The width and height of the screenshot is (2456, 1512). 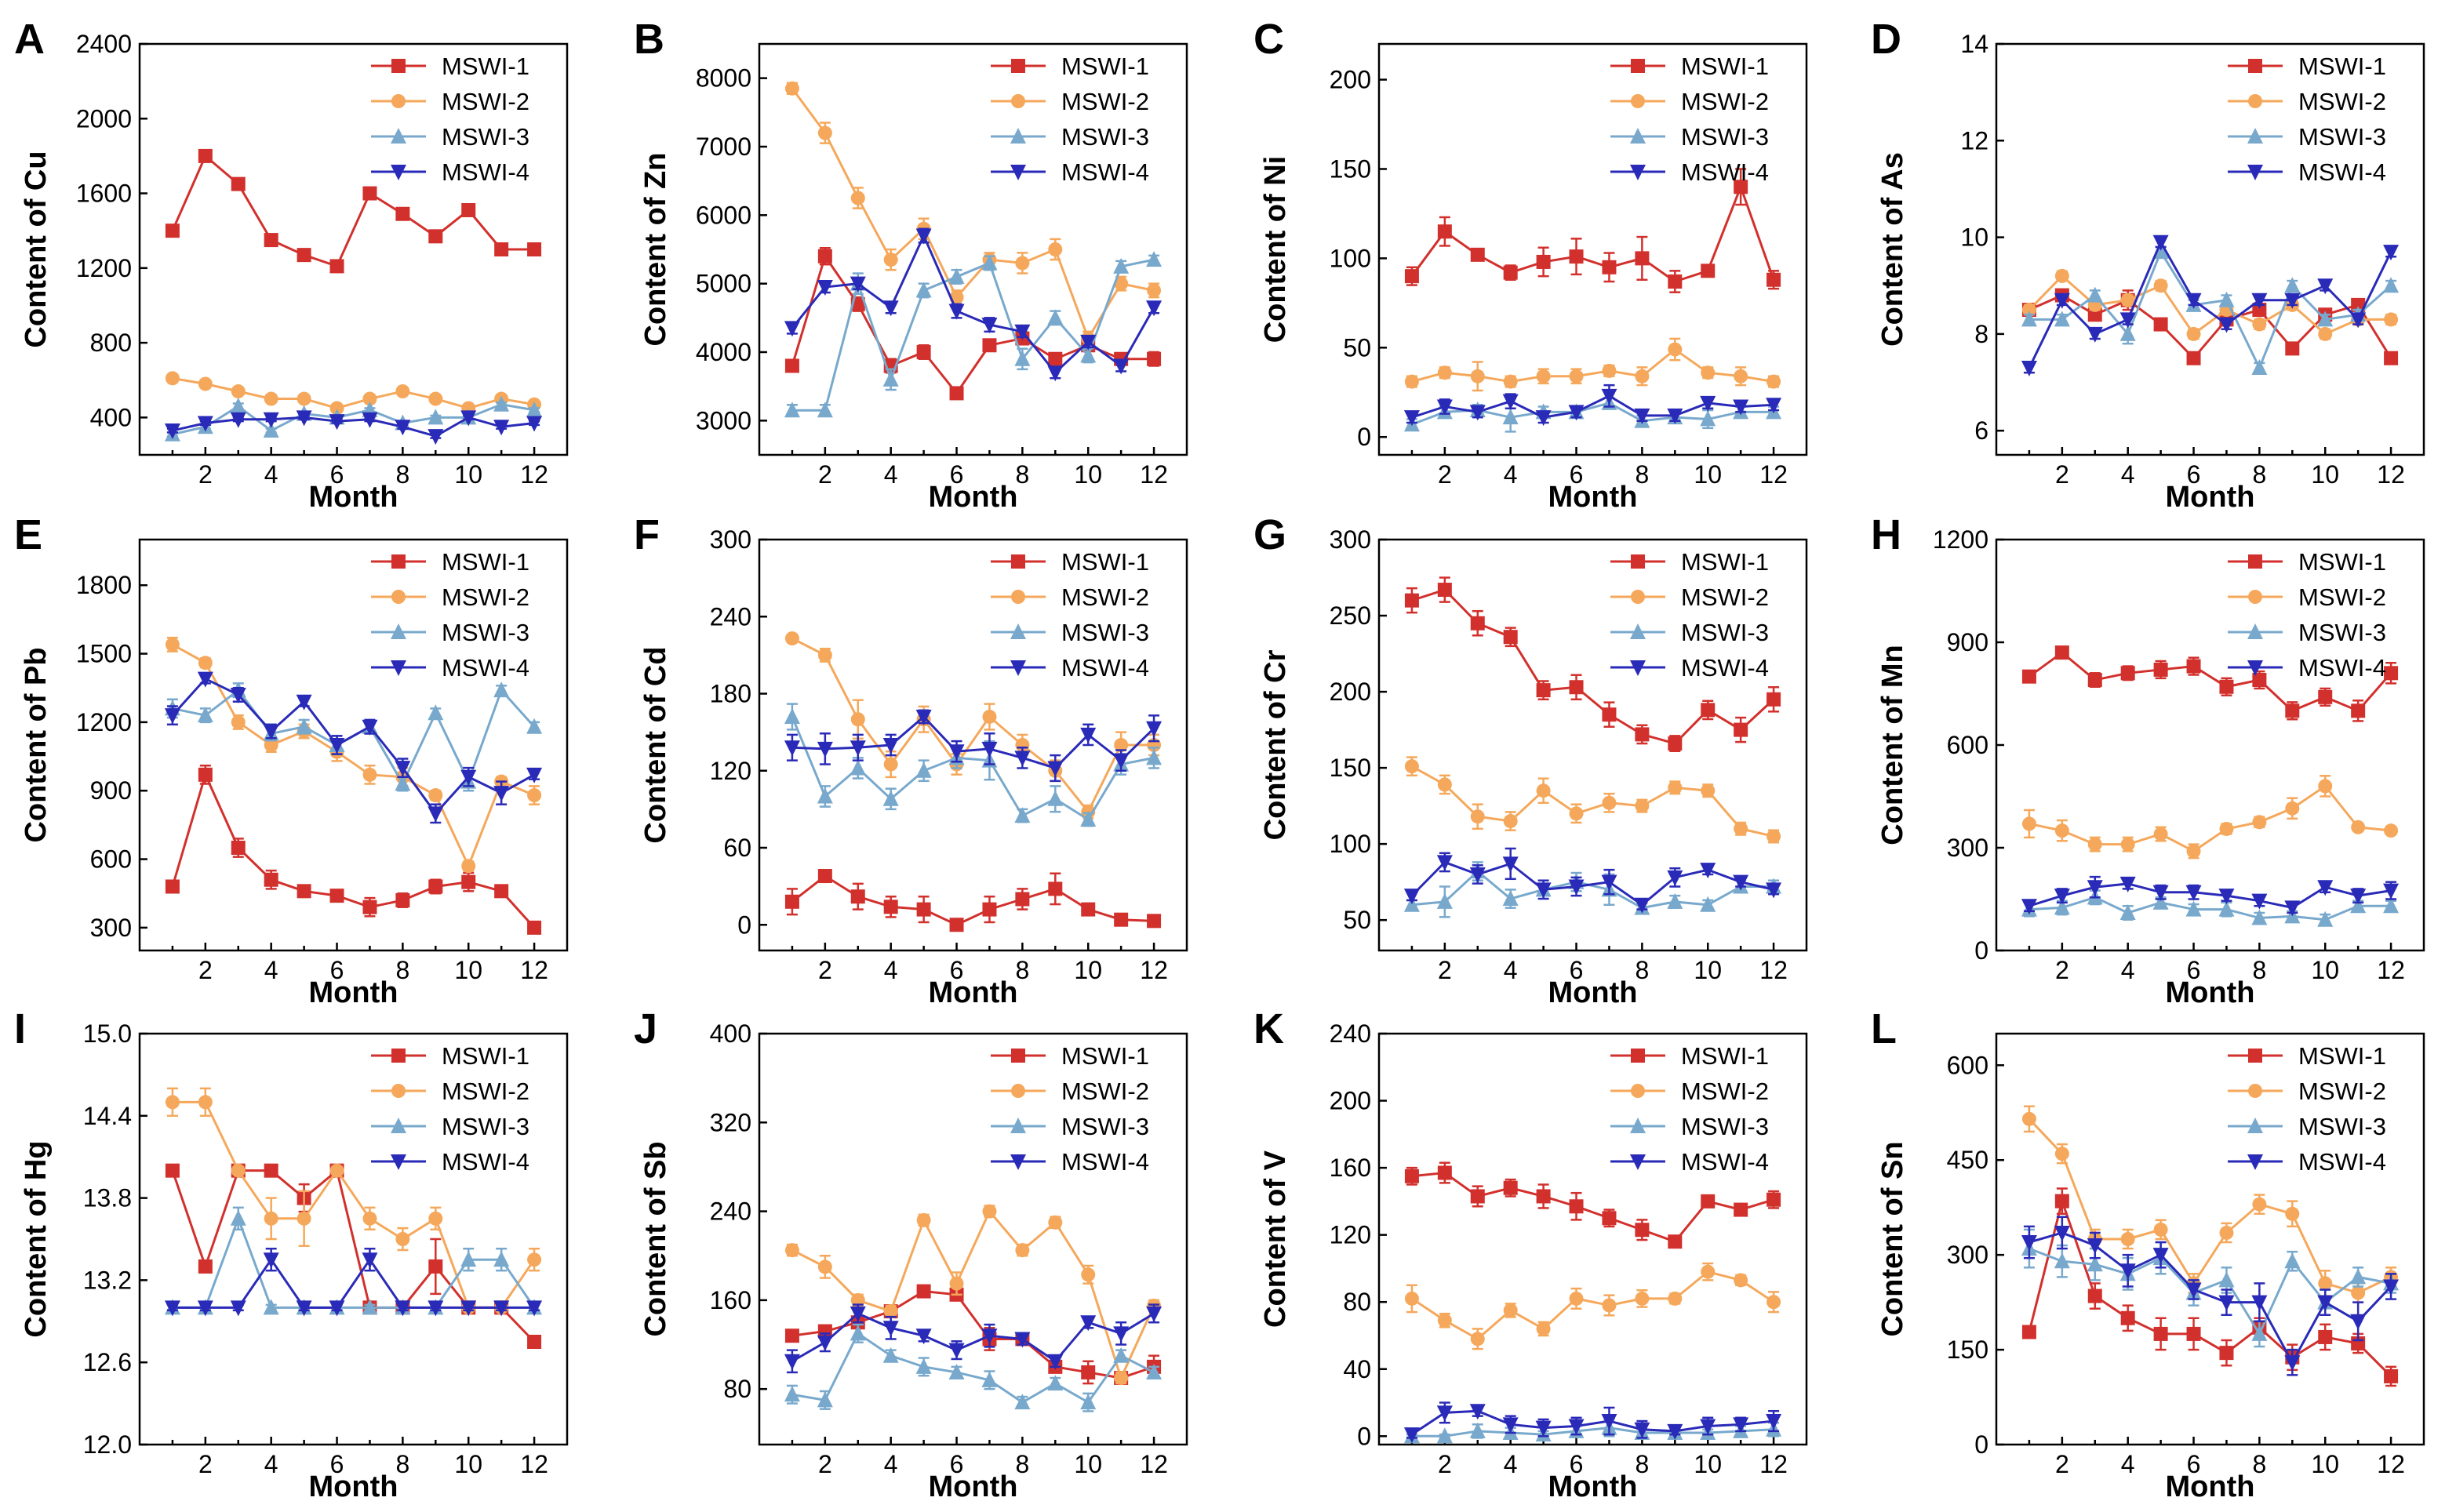 What do you see at coordinates (1974, 140) in the screenshot?
I see `panel-d-ytick-label: 12` at bounding box center [1974, 140].